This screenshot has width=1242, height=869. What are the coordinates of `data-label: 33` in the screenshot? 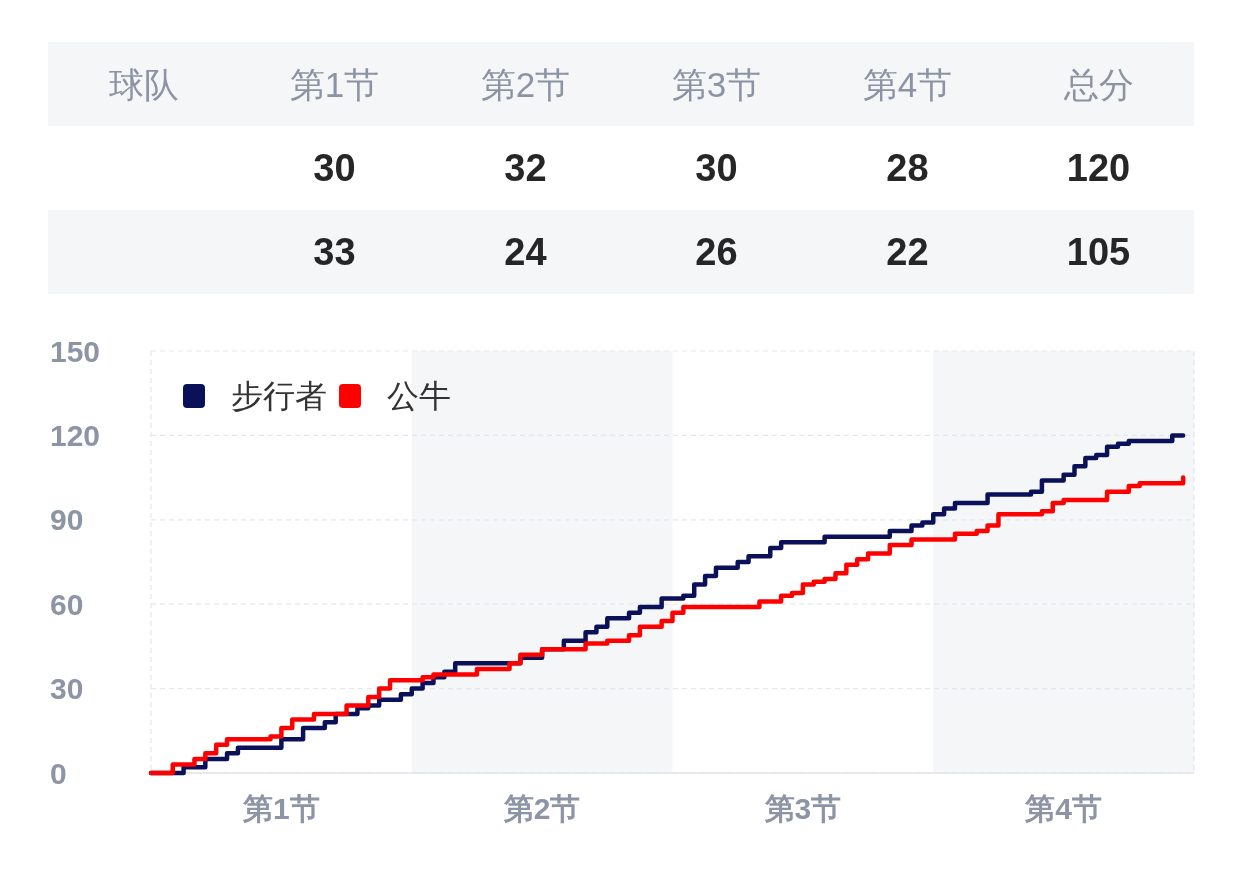 It's located at (334, 252).